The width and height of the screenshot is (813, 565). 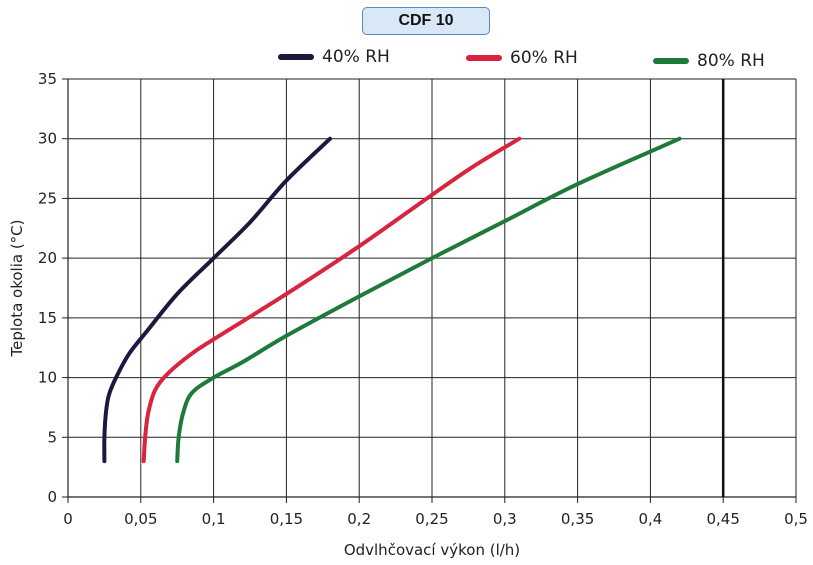 What do you see at coordinates (432, 550) in the screenshot?
I see `x-axis-title: Odvlhčovací výkon (l/h)` at bounding box center [432, 550].